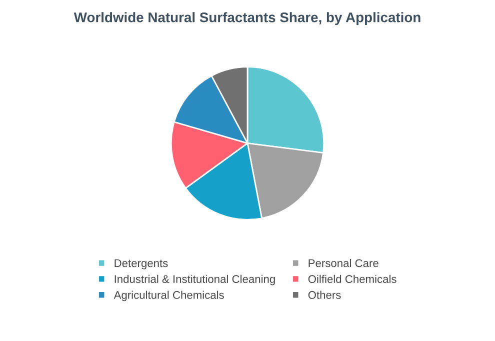 The height and width of the screenshot is (341, 495). What do you see at coordinates (352, 279) in the screenshot?
I see `legend-label: Oilfield Chemicals` at bounding box center [352, 279].